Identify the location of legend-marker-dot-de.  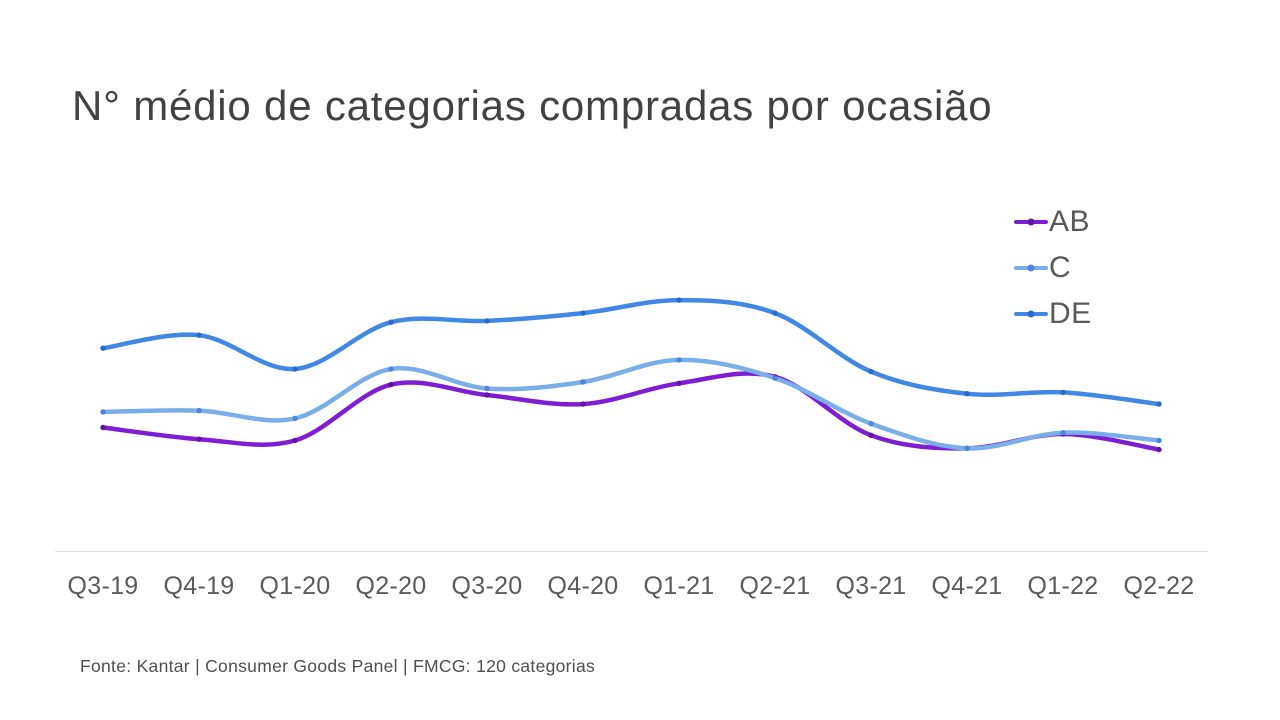
(1031, 314).